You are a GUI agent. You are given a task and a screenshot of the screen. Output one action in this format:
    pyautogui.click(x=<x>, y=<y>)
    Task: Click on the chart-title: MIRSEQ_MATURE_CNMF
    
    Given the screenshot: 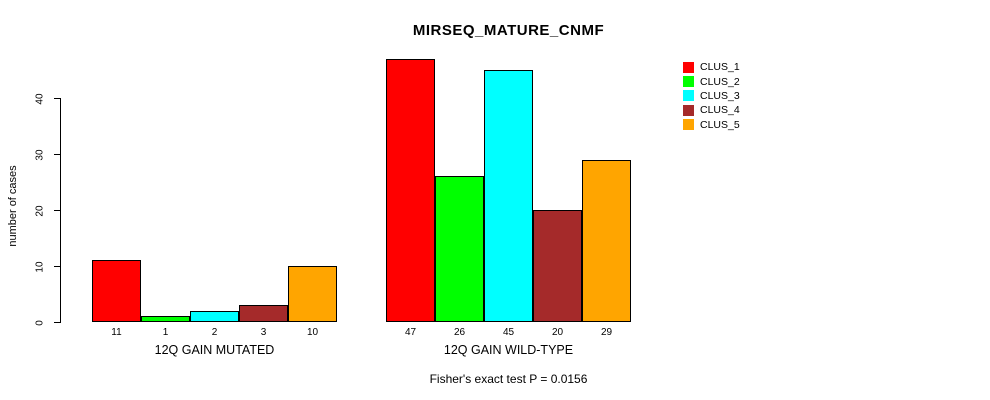 What is the action you would take?
    pyautogui.click(x=508, y=30)
    